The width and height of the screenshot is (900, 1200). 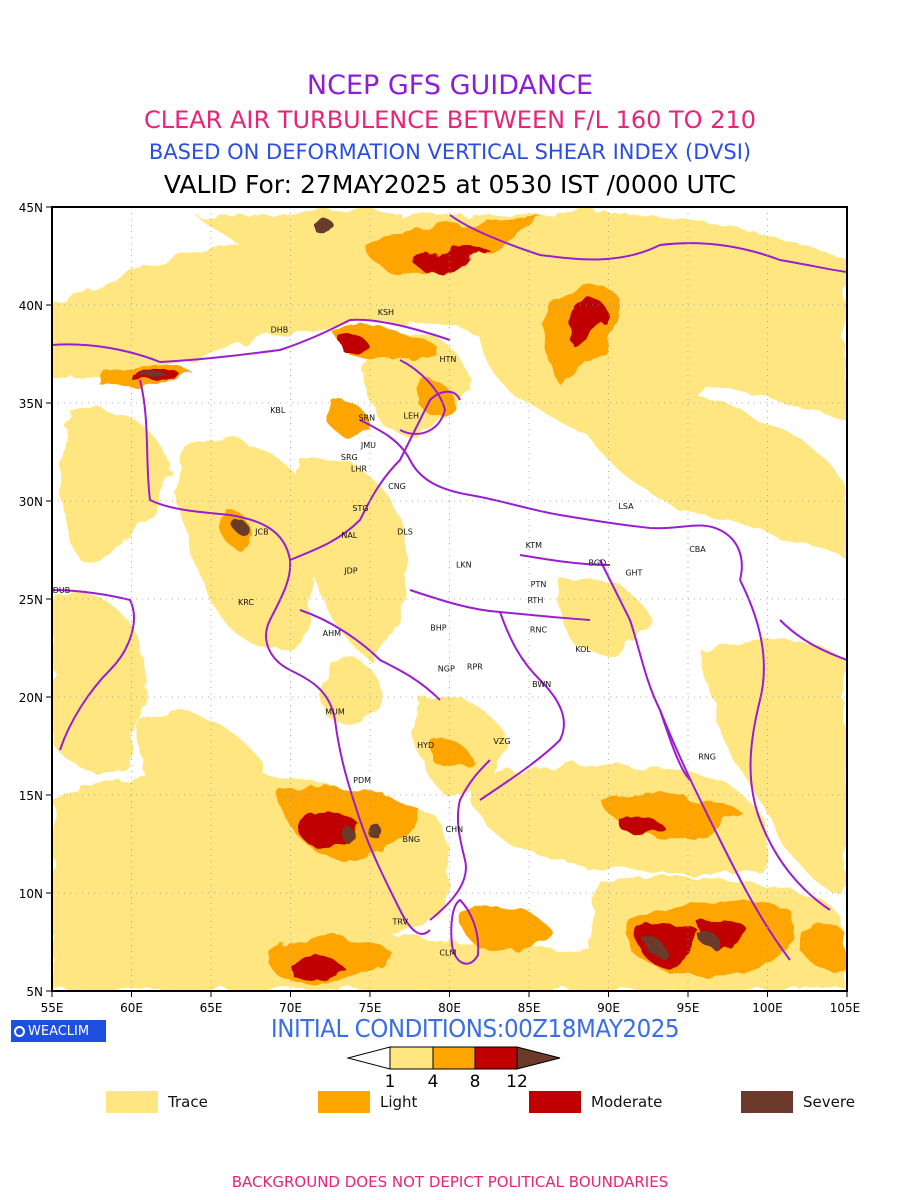 I want to click on chart-title: NCEP GFS GUIDANCE, so click(x=450, y=85).